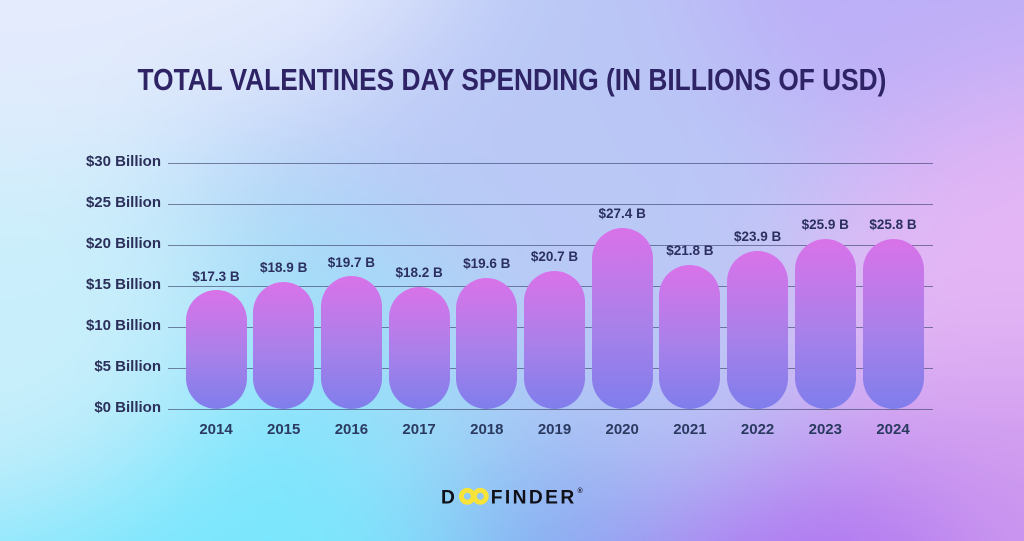 The image size is (1024, 541). What do you see at coordinates (448, 497) in the screenshot?
I see `svg-text: D` at bounding box center [448, 497].